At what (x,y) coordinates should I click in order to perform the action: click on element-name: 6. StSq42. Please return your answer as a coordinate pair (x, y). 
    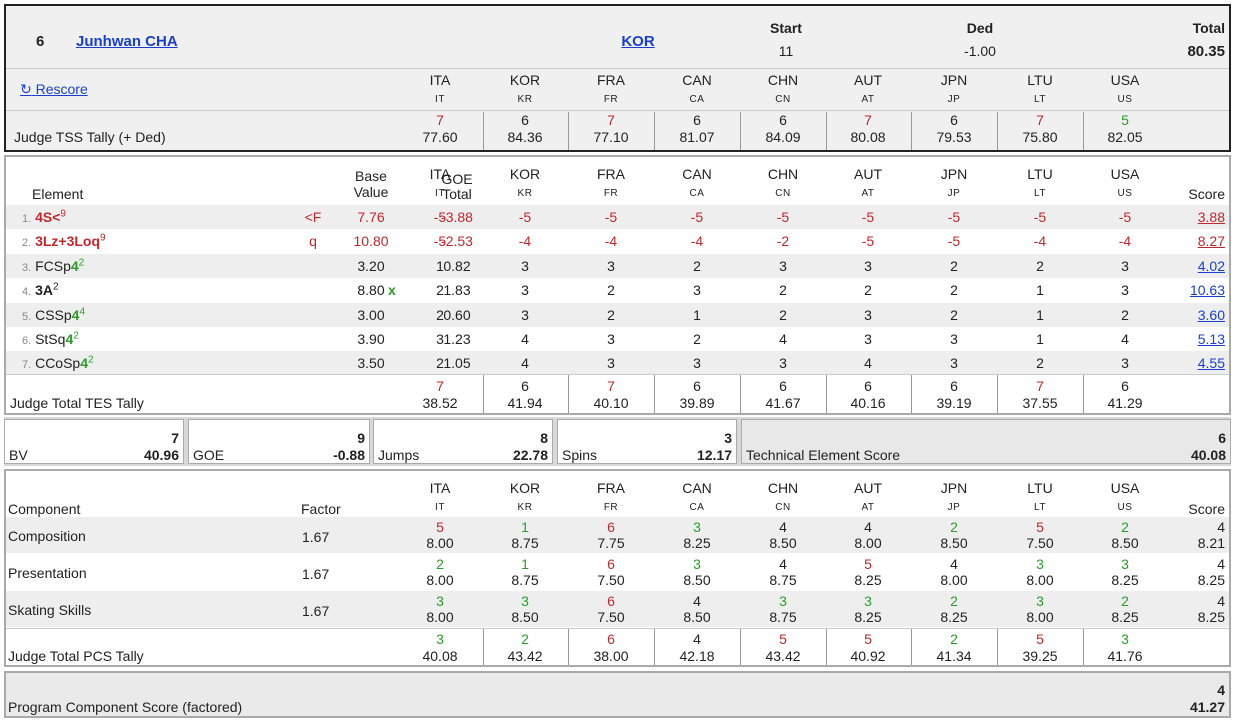
    Looking at the image, I should click on (50, 338).